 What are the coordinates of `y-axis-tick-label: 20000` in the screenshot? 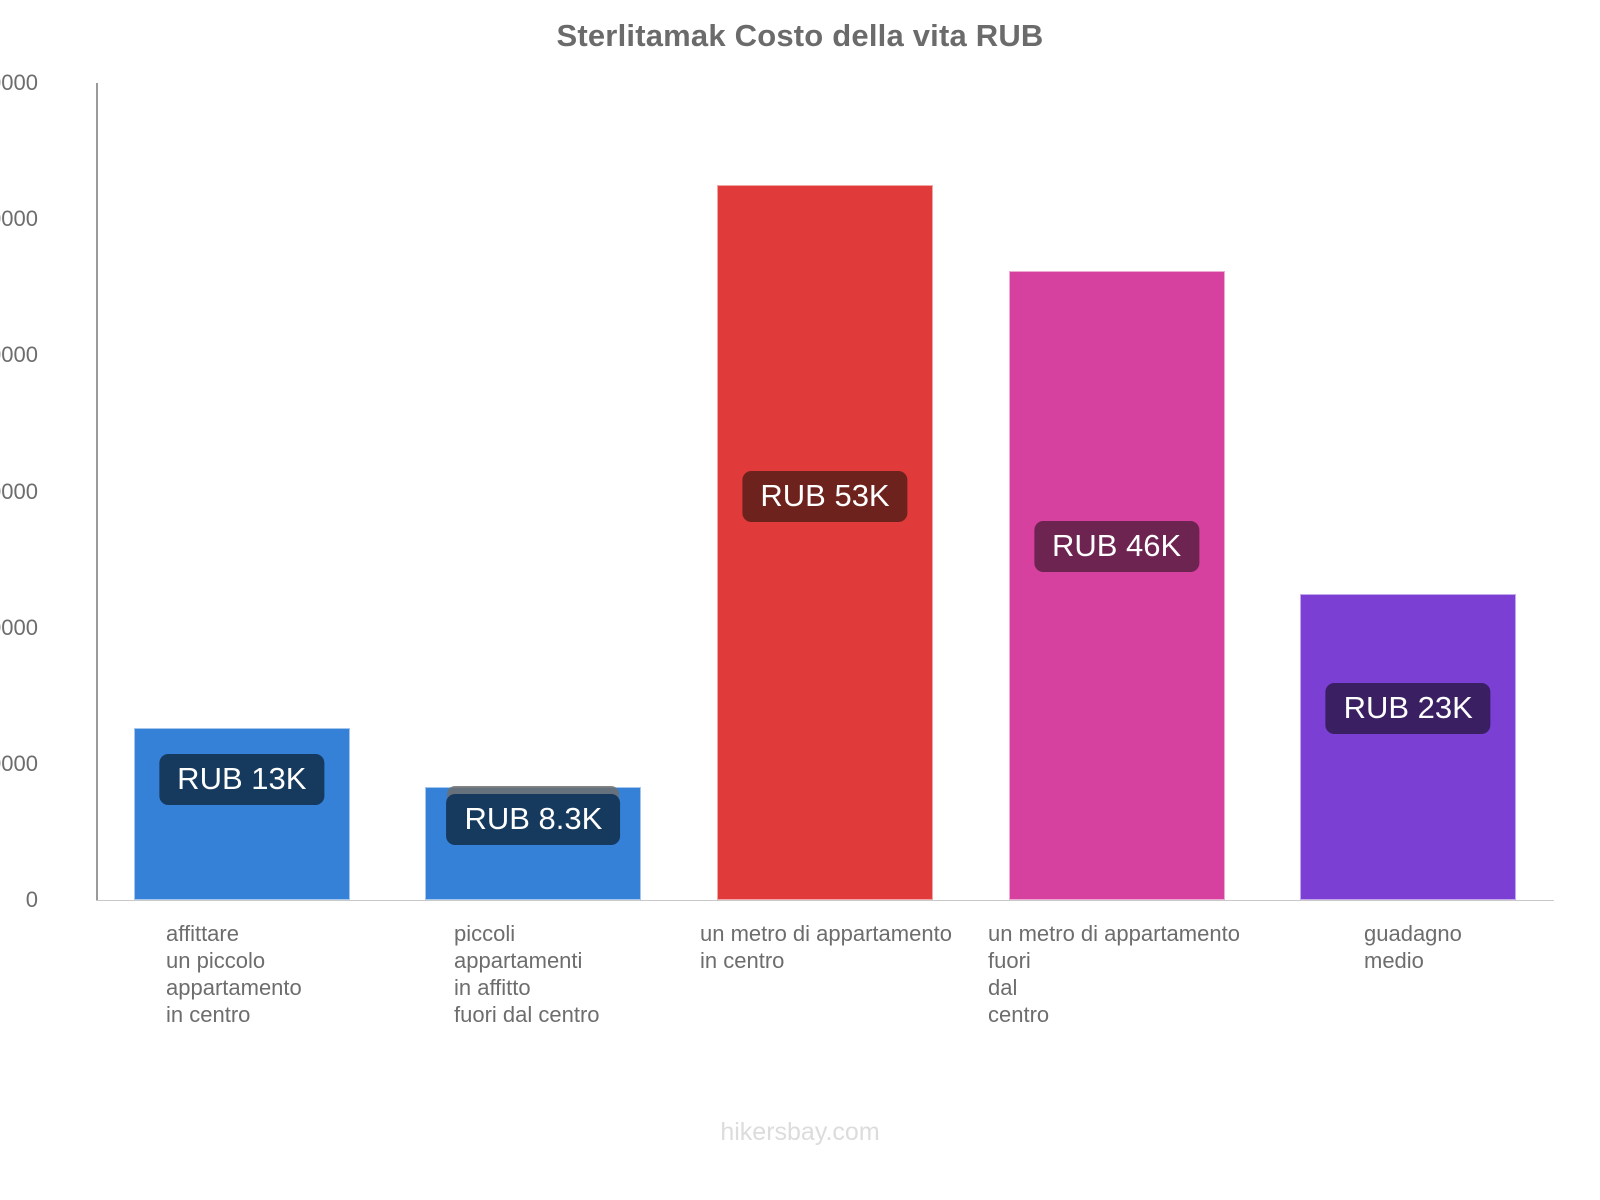 It's located at (19, 627).